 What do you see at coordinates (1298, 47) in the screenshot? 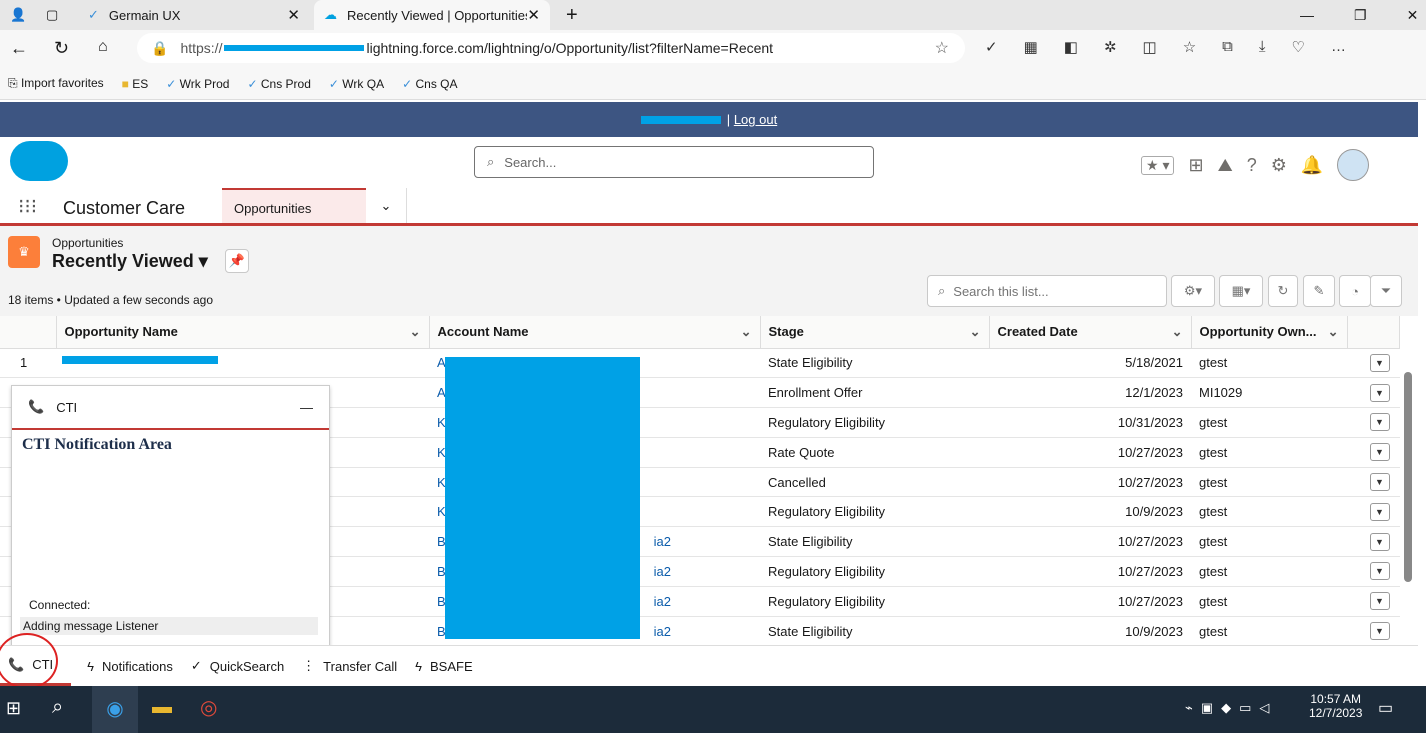
I see `health-icon: ♡` at bounding box center [1298, 47].